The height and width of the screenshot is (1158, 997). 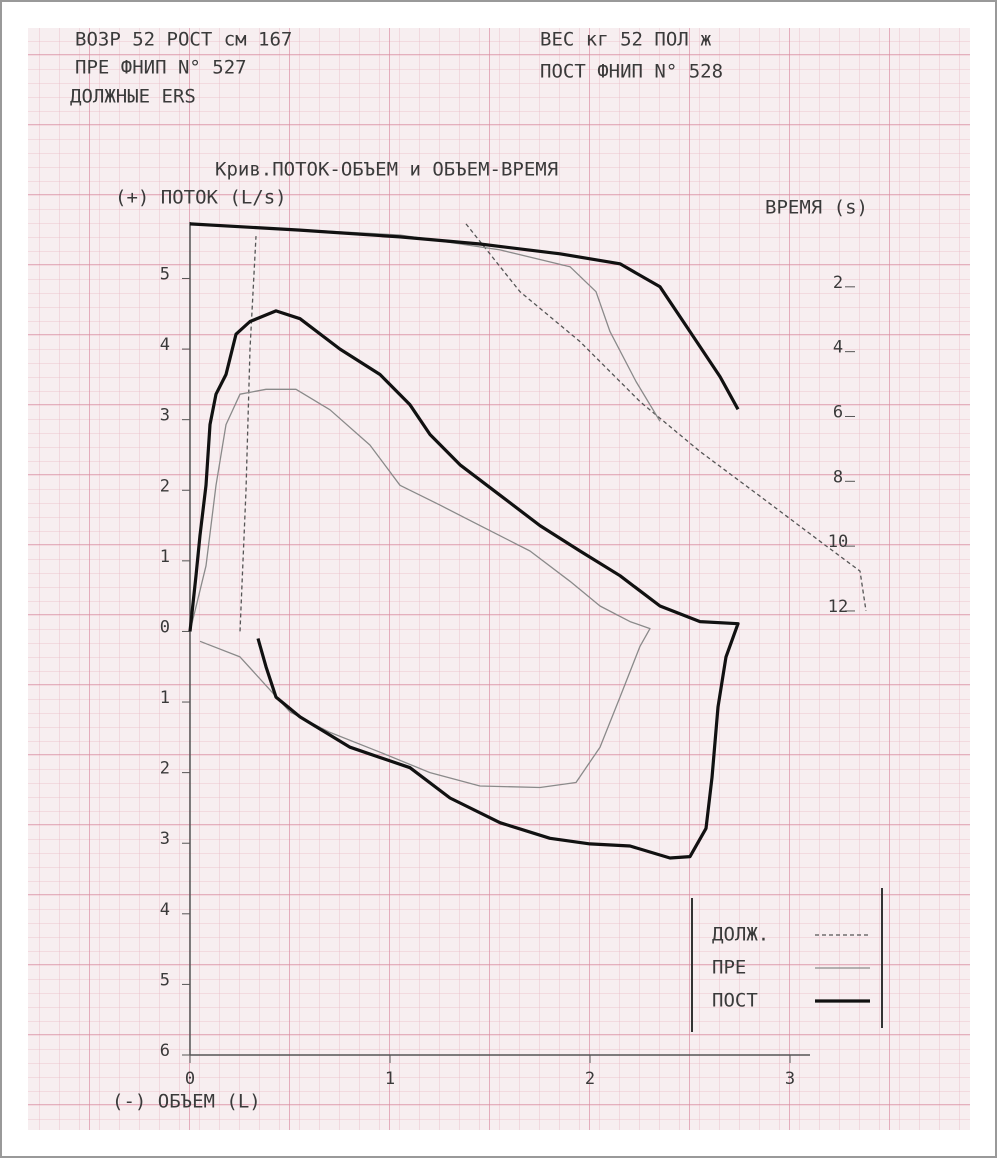 What do you see at coordinates (787, 960) in the screenshot?
I see `legend-frame` at bounding box center [787, 960].